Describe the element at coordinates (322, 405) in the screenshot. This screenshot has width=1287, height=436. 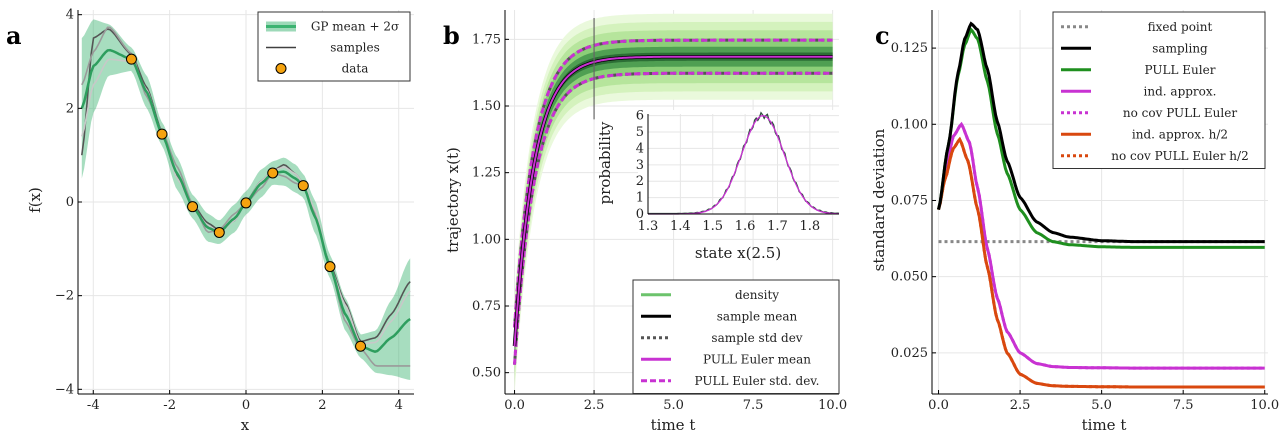
I see `a-xtick-label: 2` at that location.